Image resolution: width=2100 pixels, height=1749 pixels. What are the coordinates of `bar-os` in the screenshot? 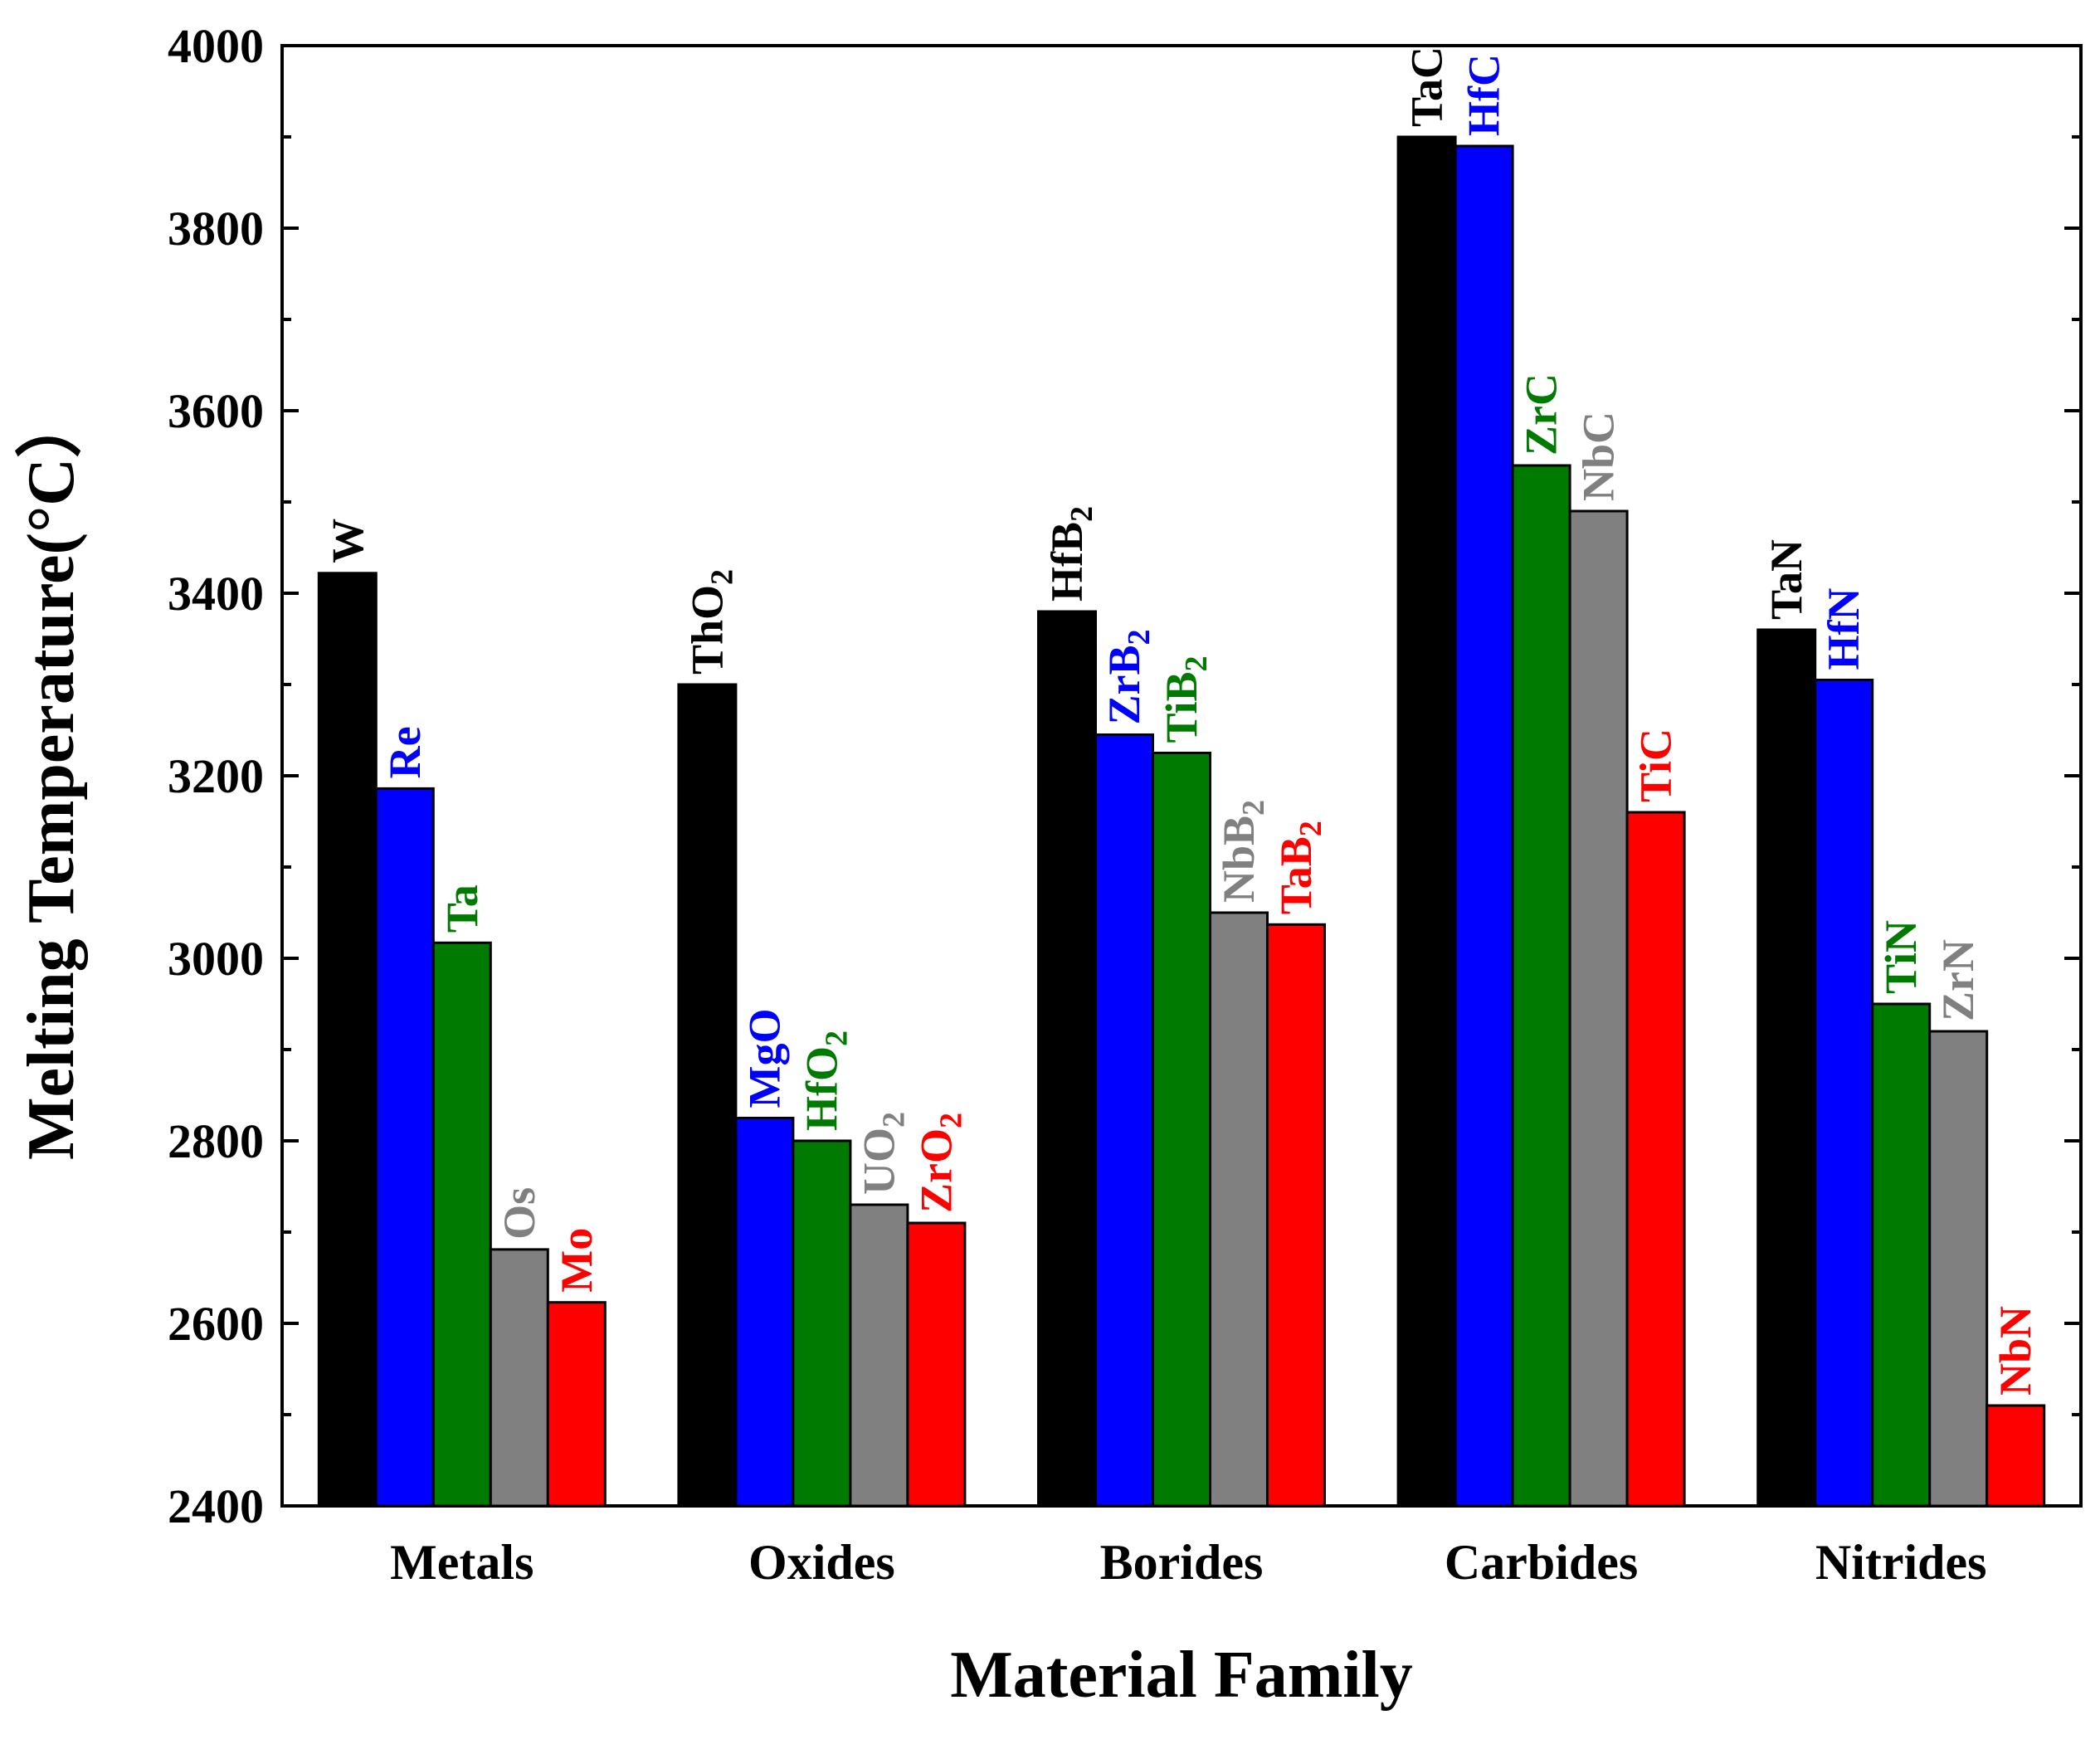 It's located at (519, 1378).